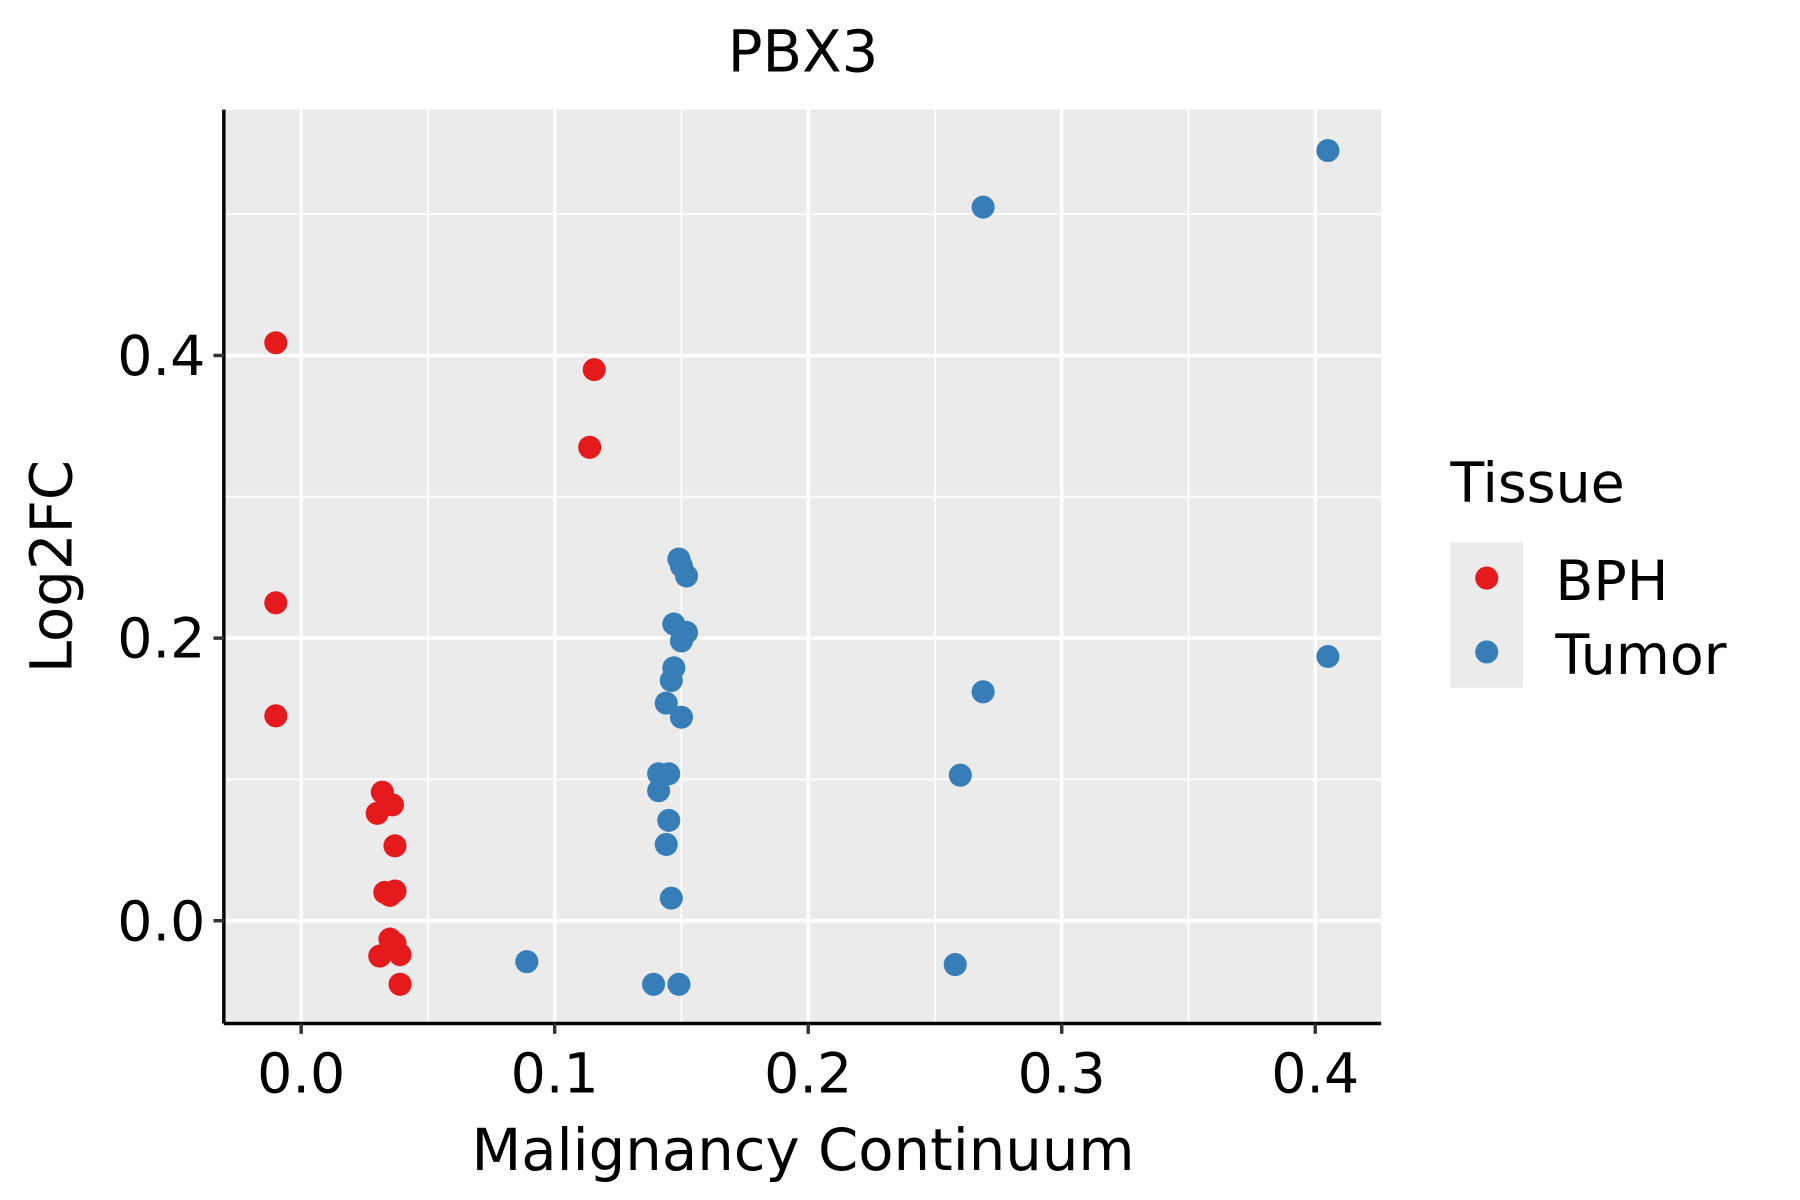 The image size is (1800, 1200). Describe the element at coordinates (1315, 1075) in the screenshot. I see `x-tick-label: 0.4` at that location.